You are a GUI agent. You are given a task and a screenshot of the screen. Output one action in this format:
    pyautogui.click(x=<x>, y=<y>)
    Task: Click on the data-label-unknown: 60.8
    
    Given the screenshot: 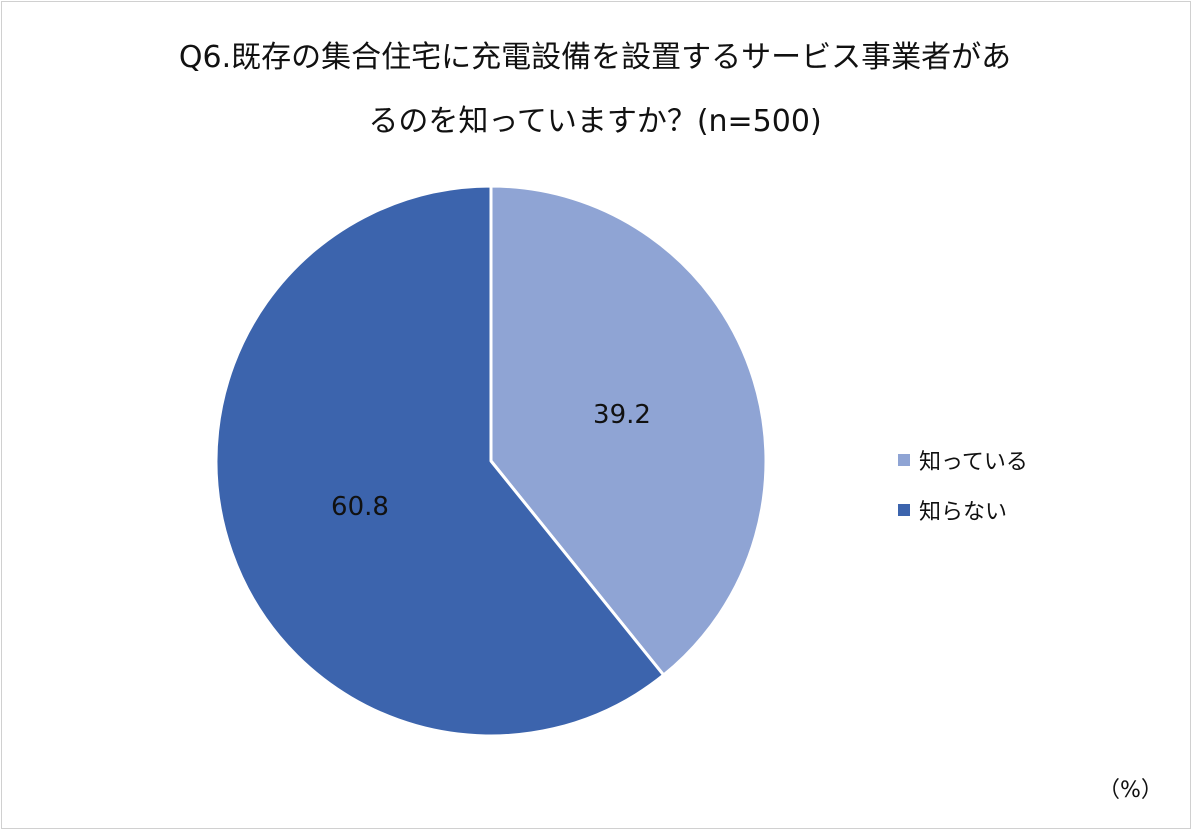 What is the action you would take?
    pyautogui.click(x=360, y=507)
    